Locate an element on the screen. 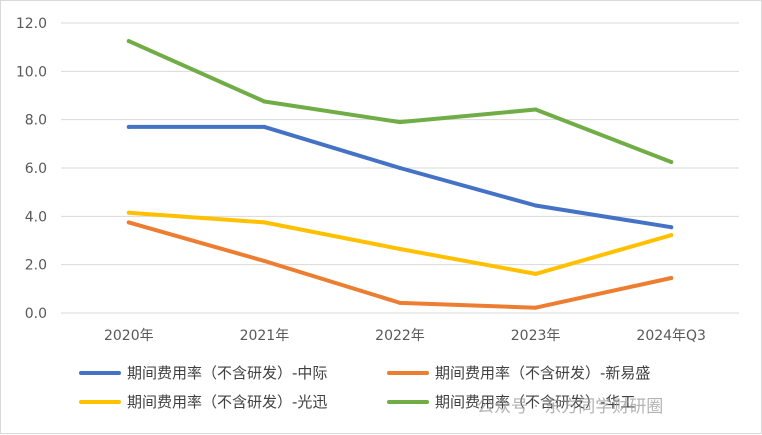 Image resolution: width=762 pixels, height=435 pixels. legend-label: 期间费用率（不含研发）-新易盛 is located at coordinates (542, 373).